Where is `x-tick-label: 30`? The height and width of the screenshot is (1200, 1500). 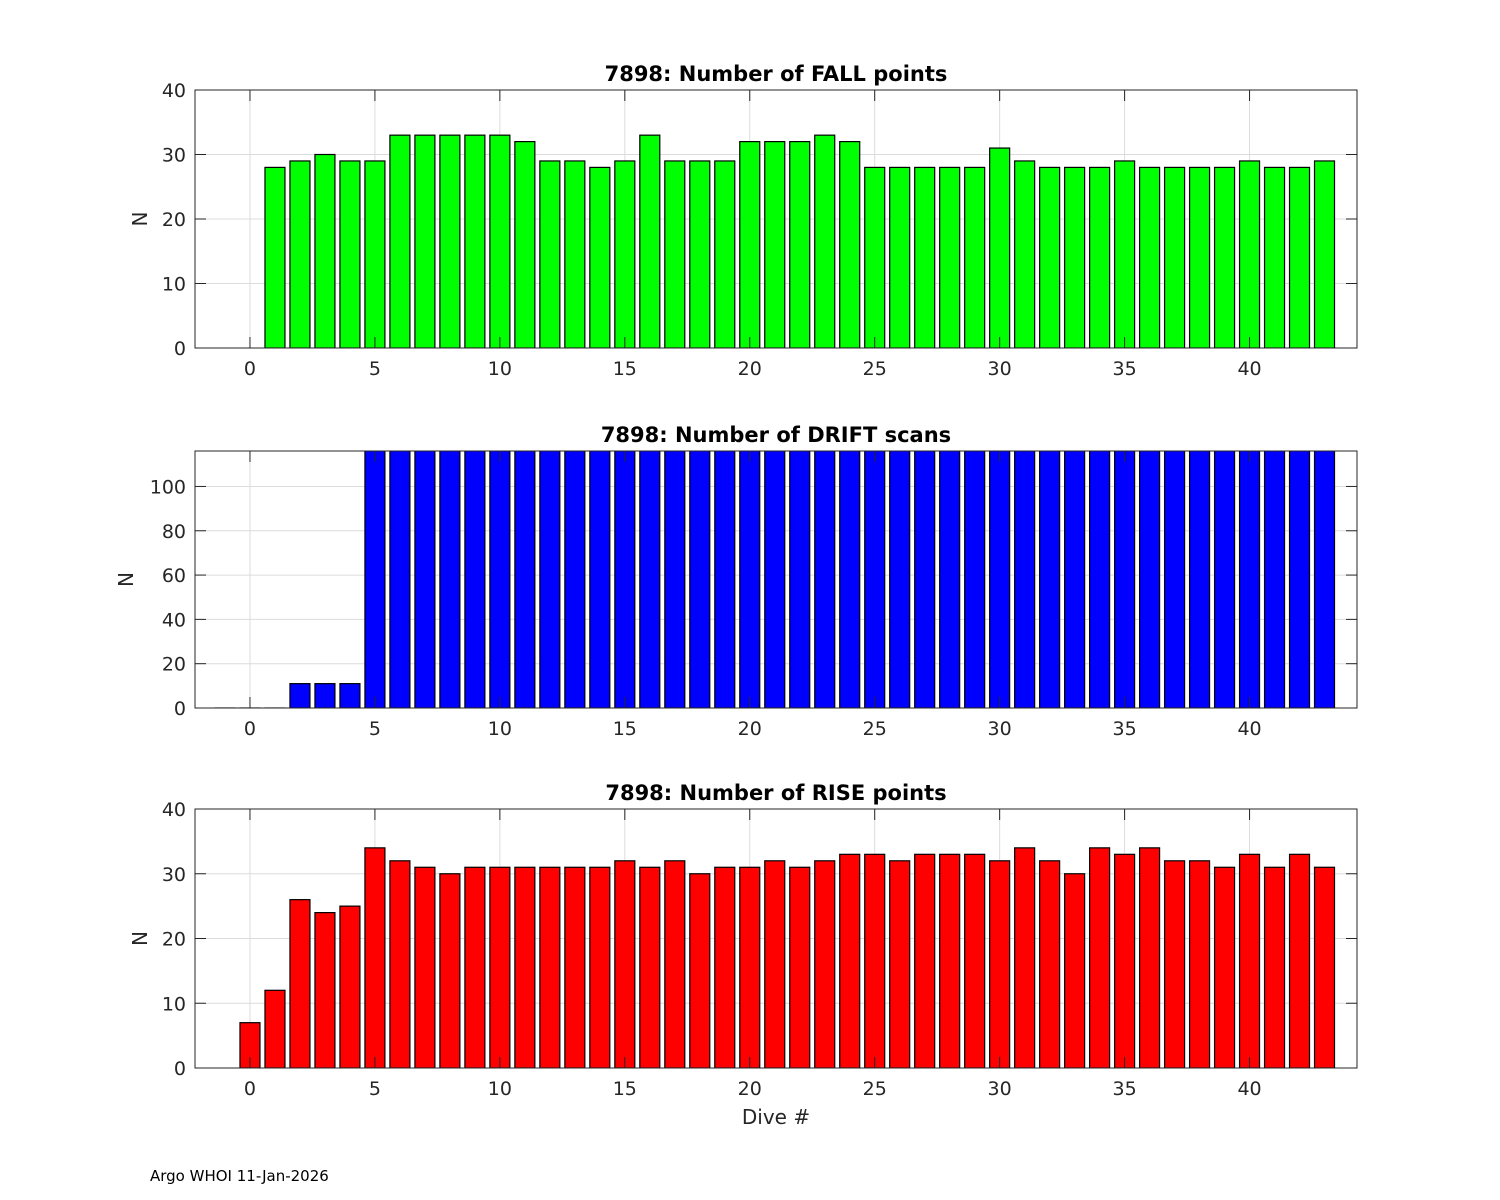
x-tick-label: 30 is located at coordinates (1000, 369).